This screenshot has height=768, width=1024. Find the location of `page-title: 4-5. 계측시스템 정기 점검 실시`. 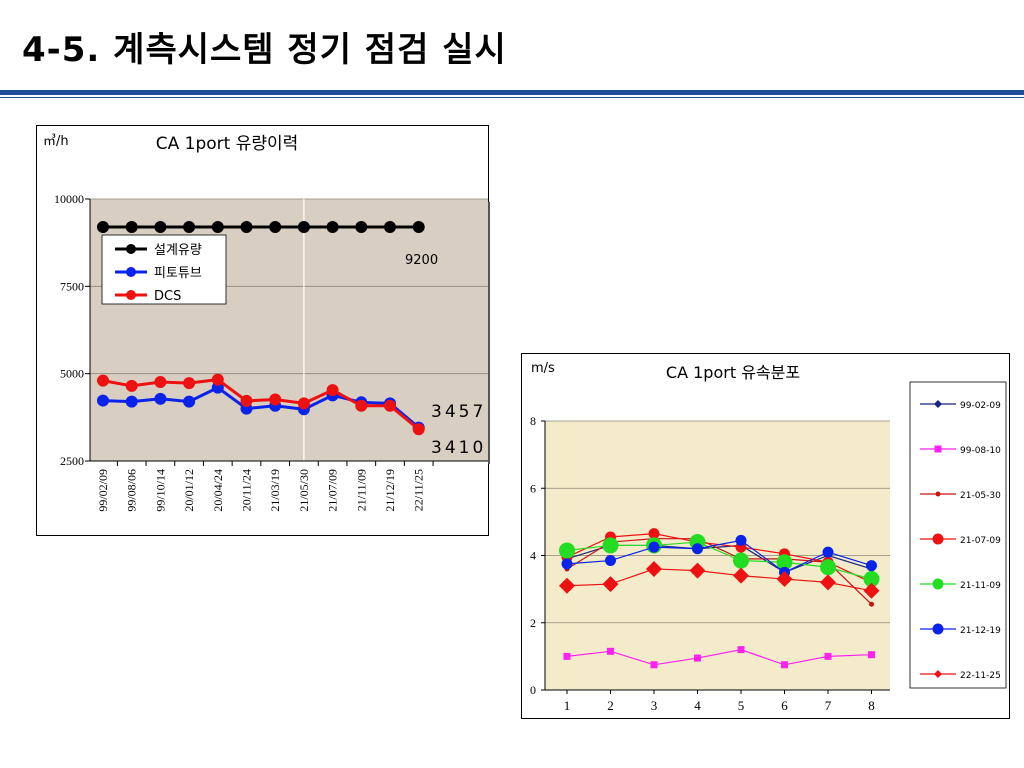

page-title: 4-5. 계측시스템 정기 점검 실시 is located at coordinates (264, 50).